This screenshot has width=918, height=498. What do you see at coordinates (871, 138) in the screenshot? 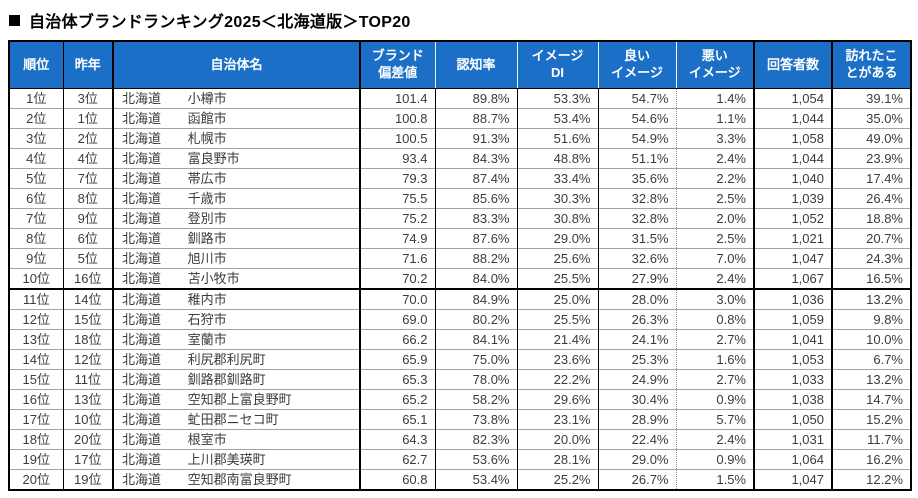
I see `visited-cell: 49.0%` at bounding box center [871, 138].